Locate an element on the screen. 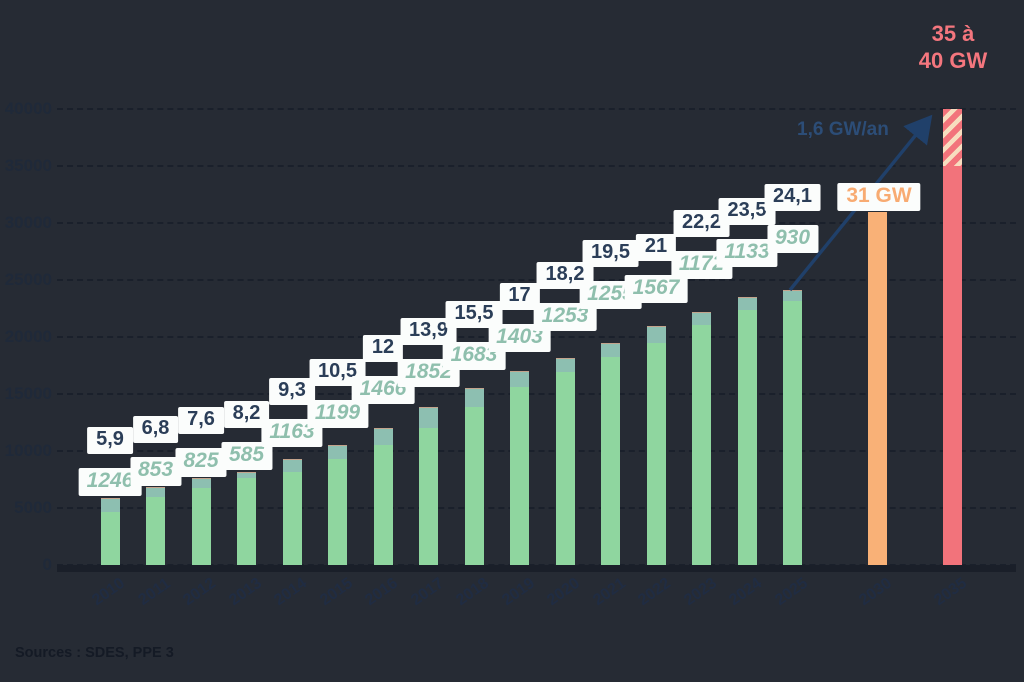  annual-additions-label-2022: 1567 is located at coordinates (656, 288).